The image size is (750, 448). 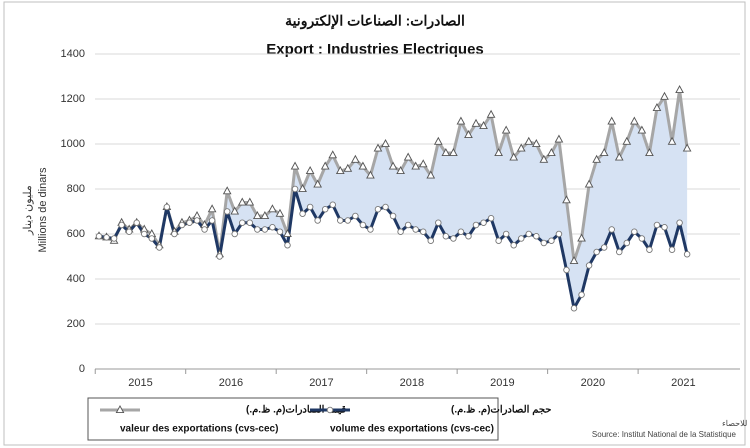 What do you see at coordinates (593, 383) in the screenshot?
I see `x-tick-label: 2020` at bounding box center [593, 383].